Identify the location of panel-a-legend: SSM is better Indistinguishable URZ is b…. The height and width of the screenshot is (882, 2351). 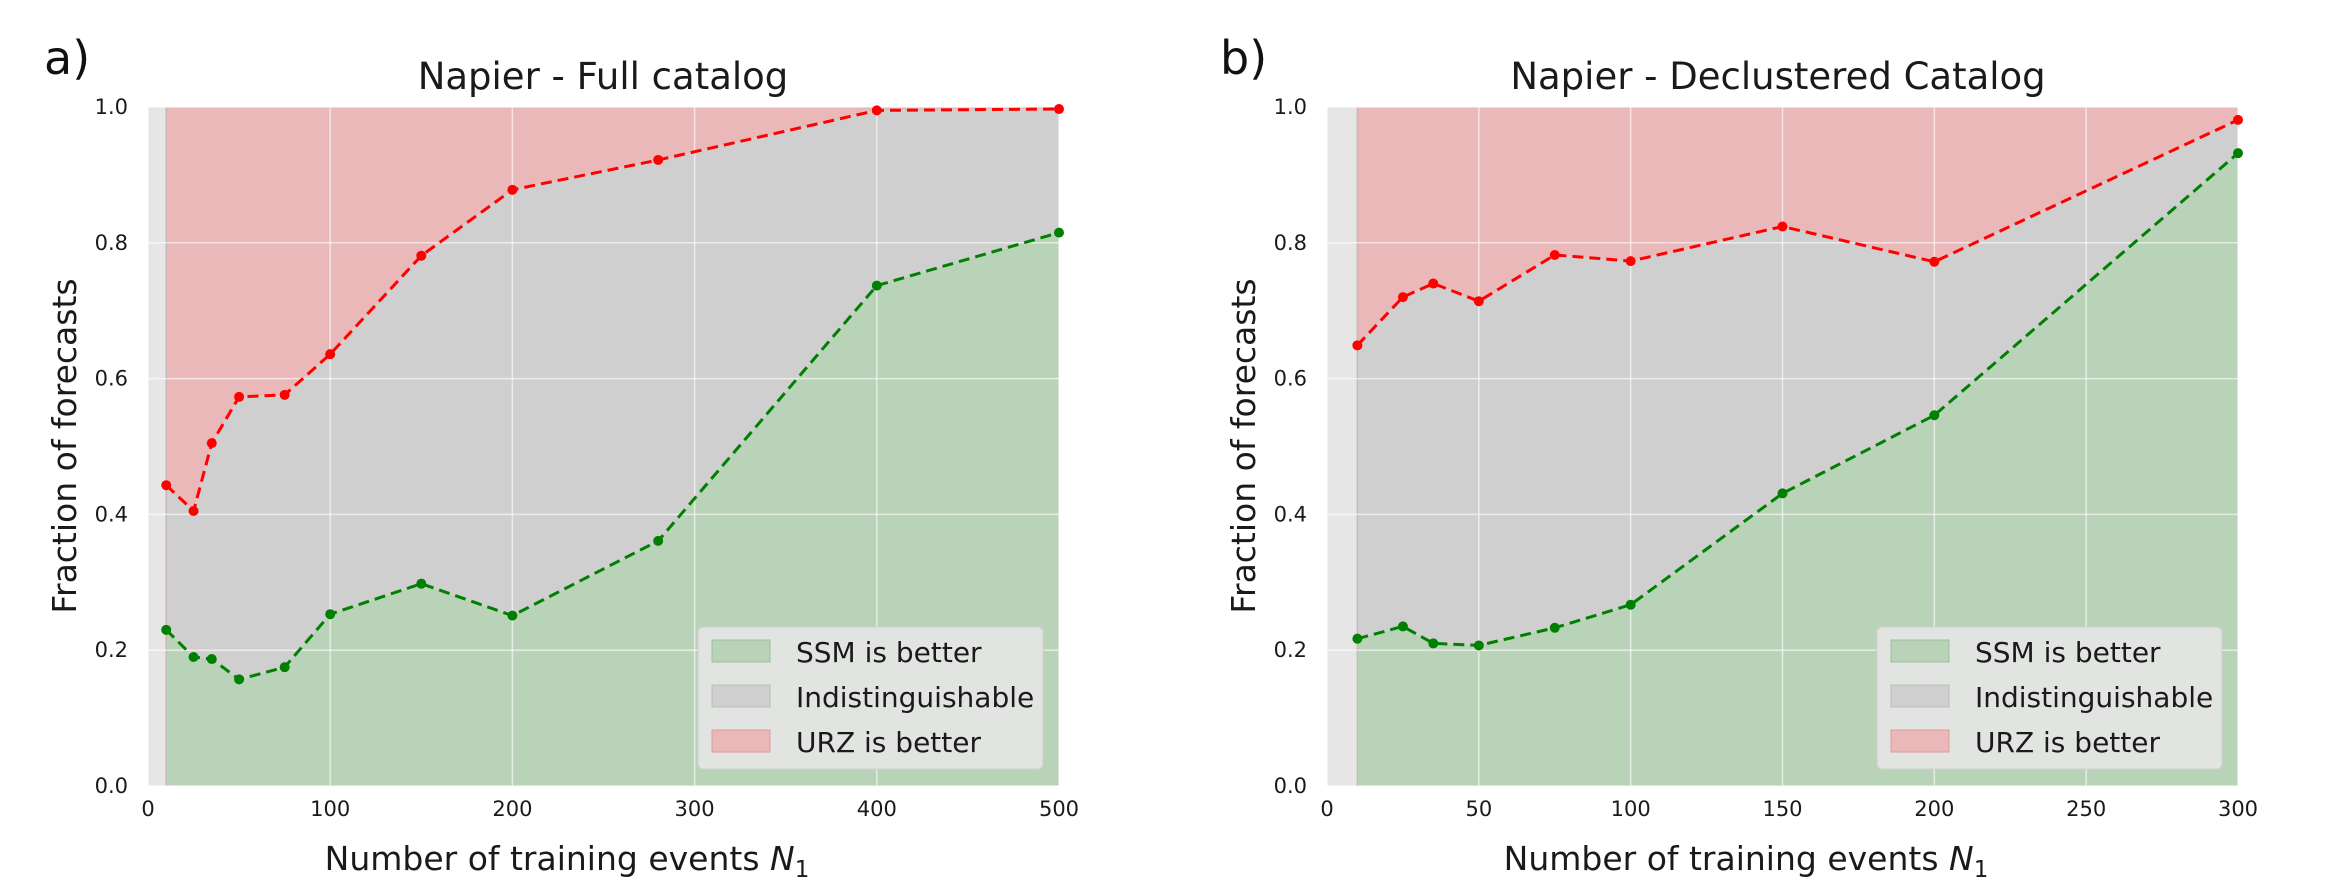
(870, 698).